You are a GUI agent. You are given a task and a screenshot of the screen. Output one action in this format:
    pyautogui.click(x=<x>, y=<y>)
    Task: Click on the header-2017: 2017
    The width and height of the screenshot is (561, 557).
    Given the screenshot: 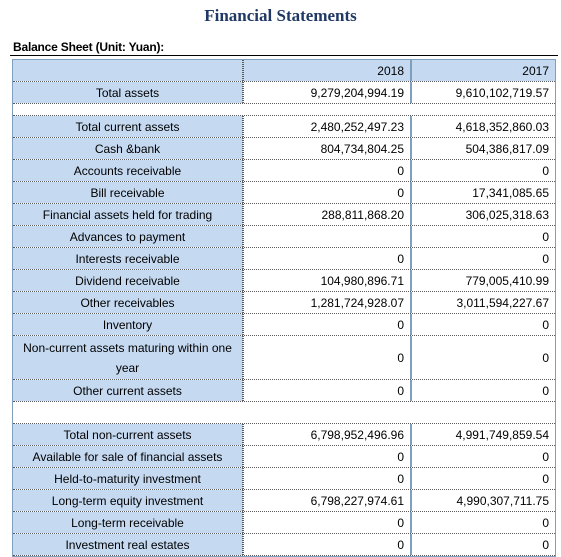 What is the action you would take?
    pyautogui.click(x=483, y=70)
    